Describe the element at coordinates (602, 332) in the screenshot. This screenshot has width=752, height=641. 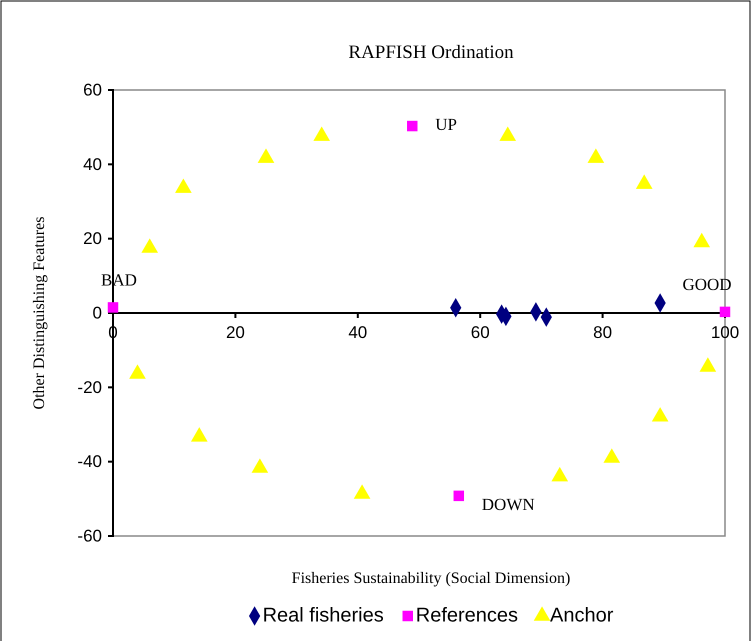
I see `x-tick-label: 80` at that location.